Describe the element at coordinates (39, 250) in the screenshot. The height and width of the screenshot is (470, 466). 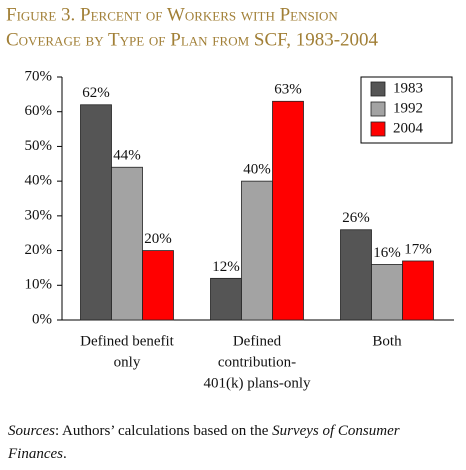
I see `y-tick-label: 20%` at that location.